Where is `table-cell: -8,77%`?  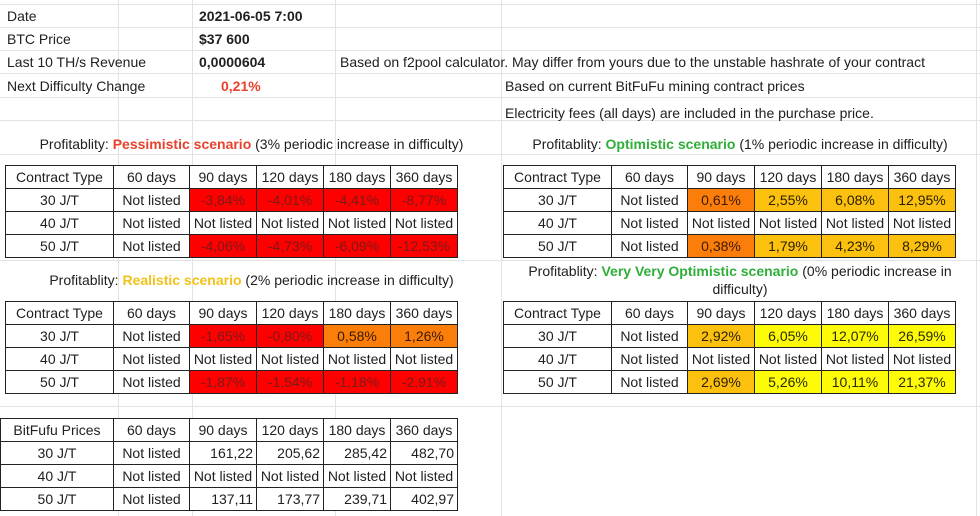 table-cell: -8,77% is located at coordinates (424, 200).